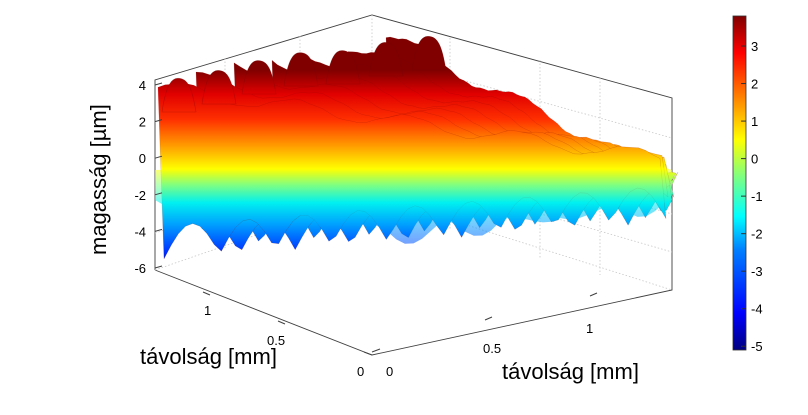 The width and height of the screenshot is (808, 415). What do you see at coordinates (754, 121) in the screenshot?
I see `colorbar-tick-label: 1` at bounding box center [754, 121].